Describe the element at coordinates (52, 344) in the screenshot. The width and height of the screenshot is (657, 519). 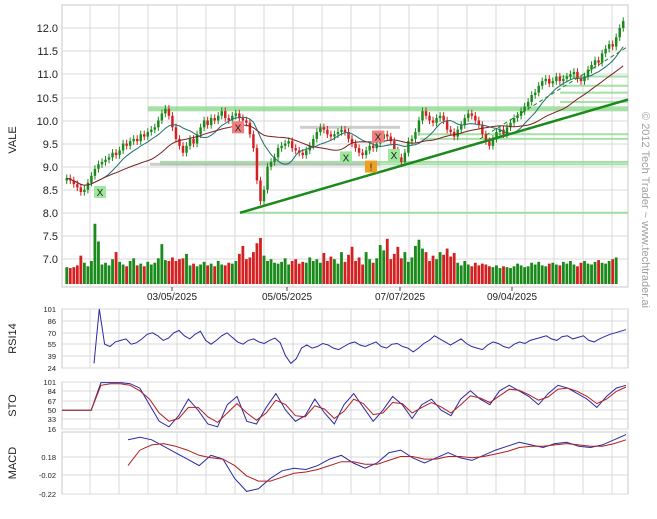
I see `y-tick-label: 55` at that location.